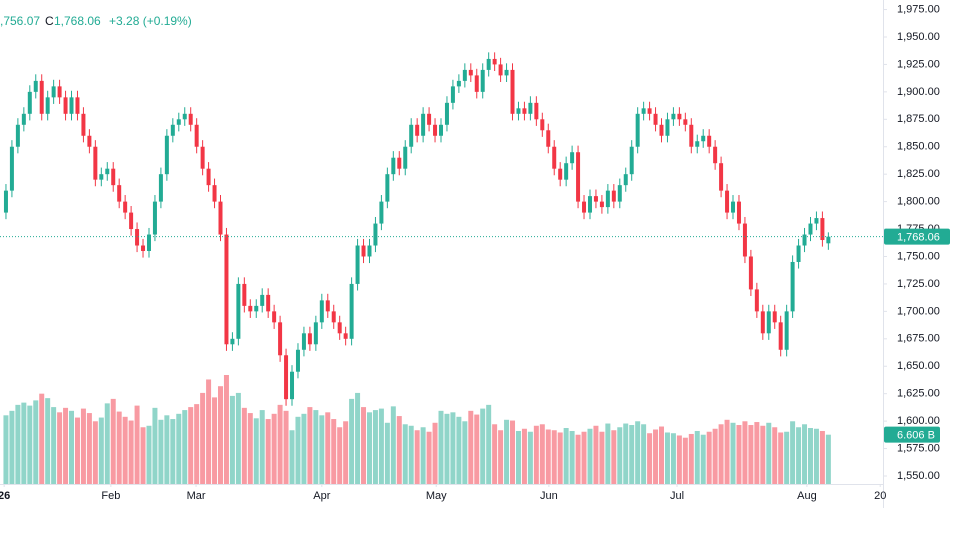 The width and height of the screenshot is (961, 541). What do you see at coordinates (918, 238) in the screenshot?
I see `last-price-label: 1,768.06` at bounding box center [918, 238].